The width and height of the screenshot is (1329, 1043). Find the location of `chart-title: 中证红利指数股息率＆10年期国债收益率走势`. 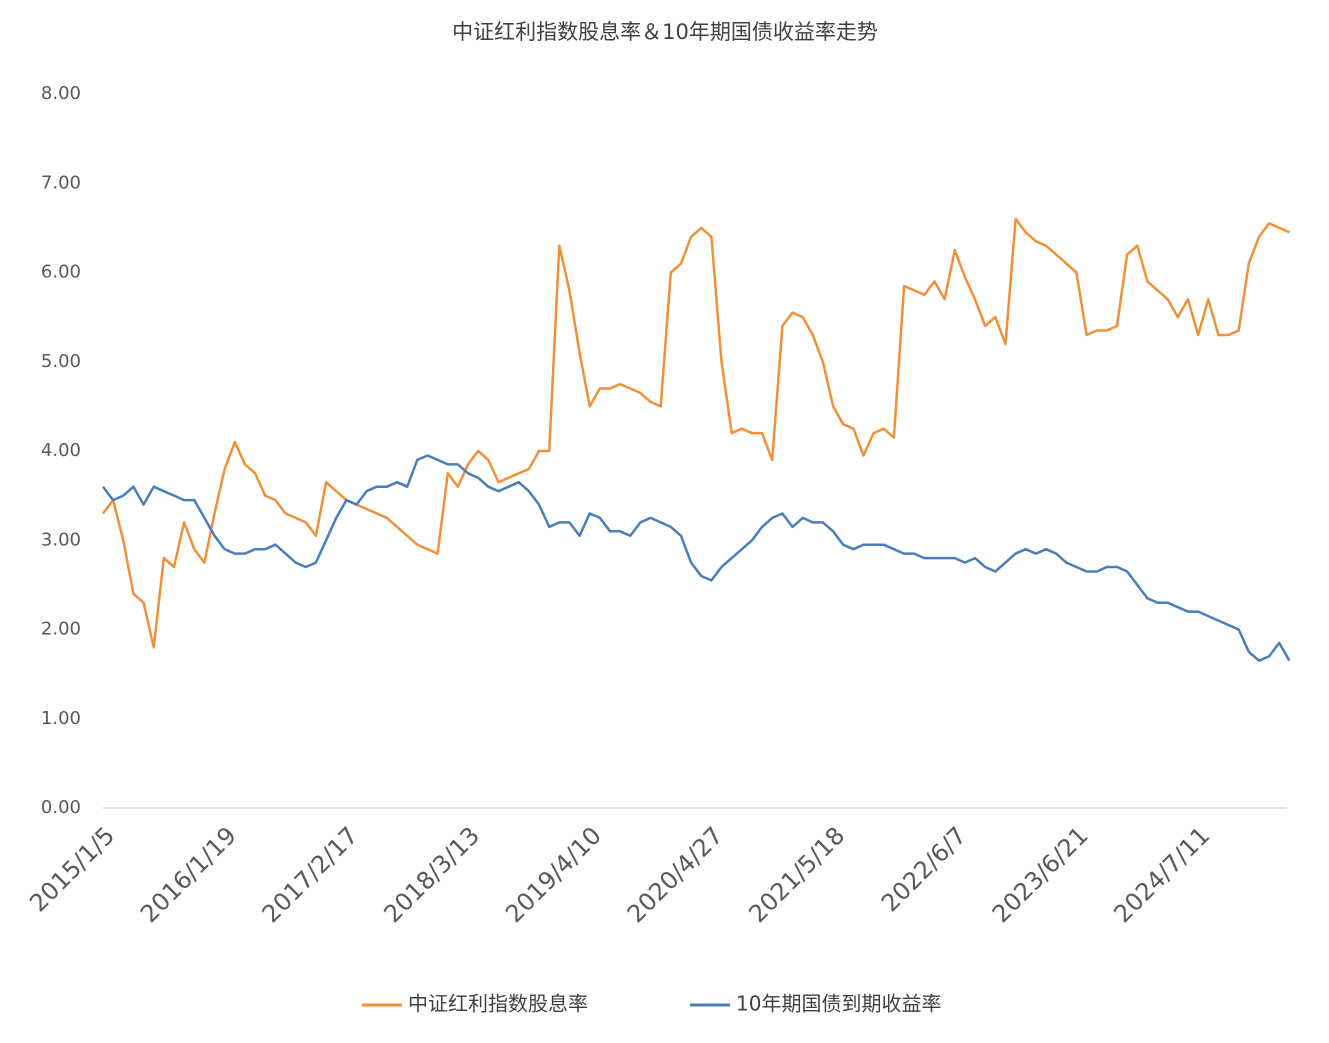

chart-title: 中证红利指数股息率＆10年期国债收益率走势 is located at coordinates (665, 32).